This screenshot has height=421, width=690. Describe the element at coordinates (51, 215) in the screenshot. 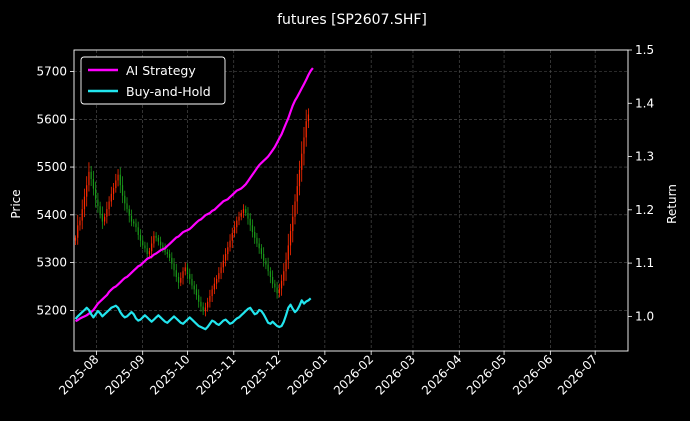

I see `y-tick-label: 5400` at that location.